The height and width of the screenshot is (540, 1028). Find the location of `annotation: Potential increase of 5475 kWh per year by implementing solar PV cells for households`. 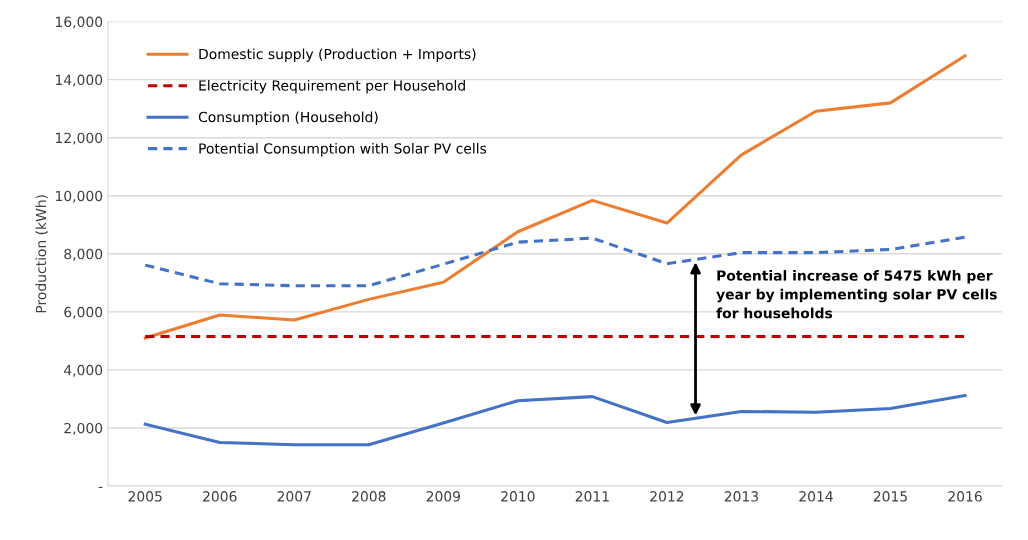

annotation: Potential increase of 5475 kWh per year by implementing solar PV cells for households is located at coordinates (856, 294).